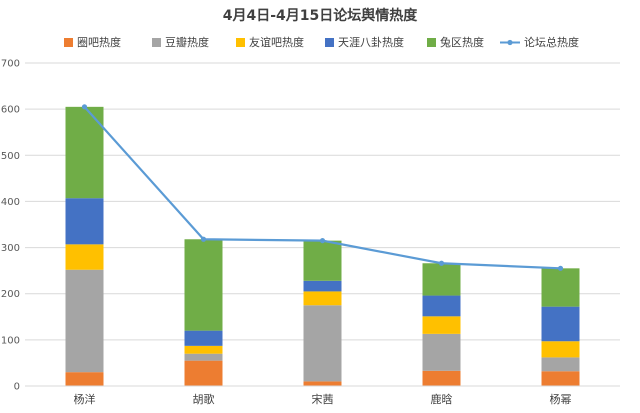 The image size is (640, 413). I want to click on x-axis: 杨洋 胡歌 宋茜 鹿晗 杨幂, so click(322, 395).